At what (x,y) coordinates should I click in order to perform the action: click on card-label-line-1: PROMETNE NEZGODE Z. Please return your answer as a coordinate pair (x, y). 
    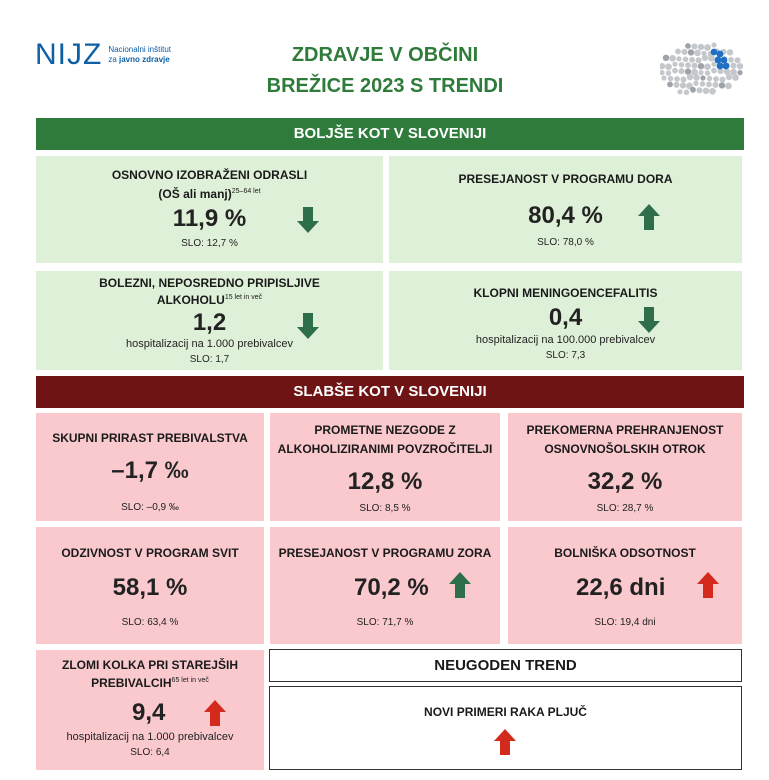
    Looking at the image, I should click on (385, 430).